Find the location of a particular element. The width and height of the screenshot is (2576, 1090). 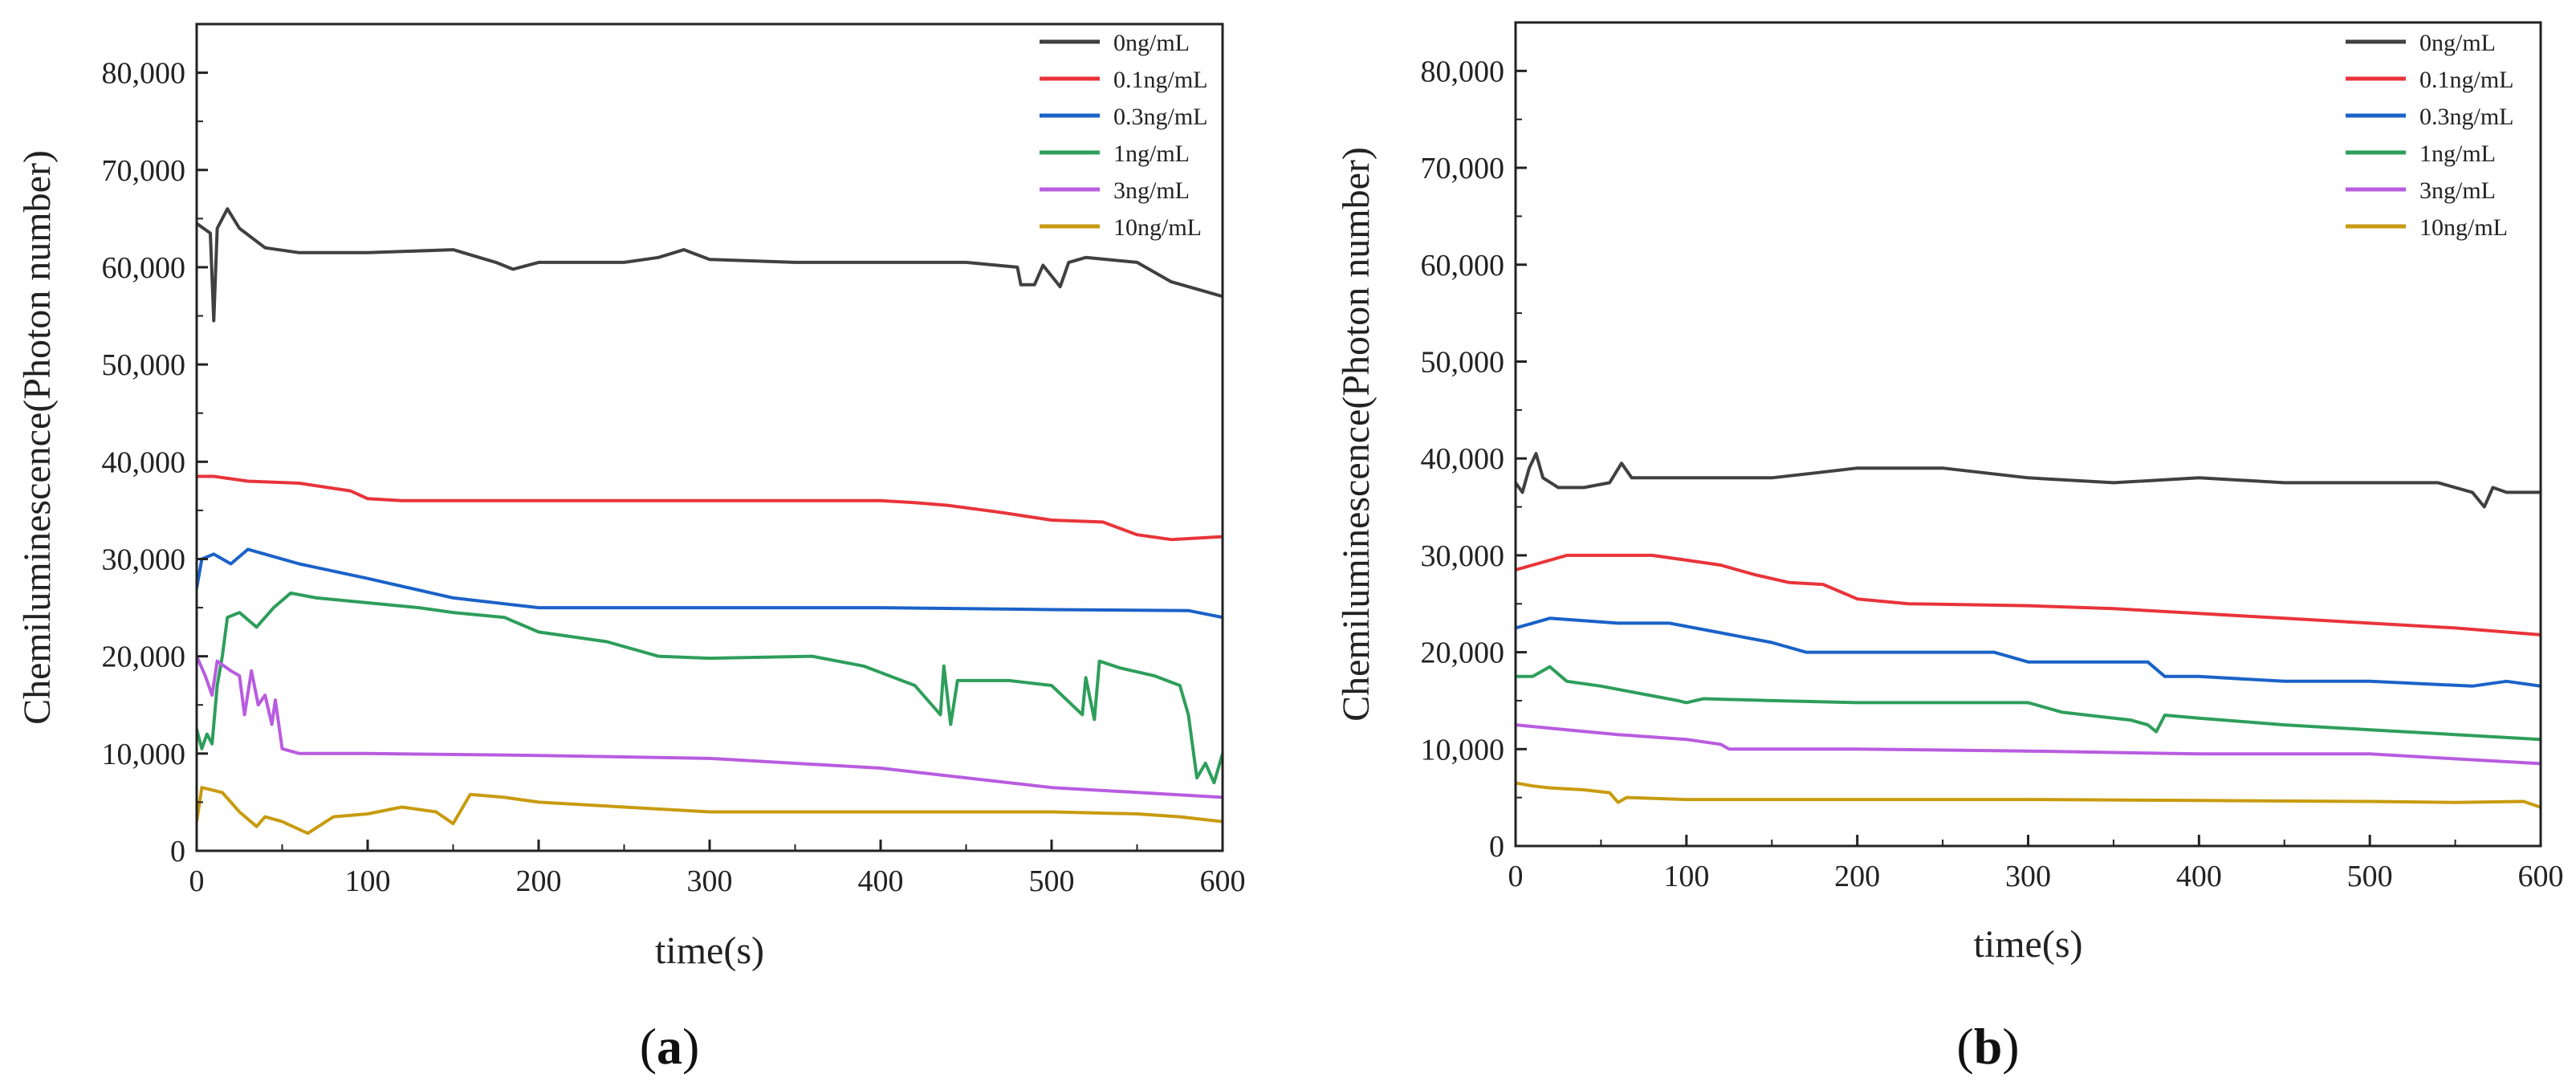

panel-label-letter: a is located at coordinates (669, 1046).